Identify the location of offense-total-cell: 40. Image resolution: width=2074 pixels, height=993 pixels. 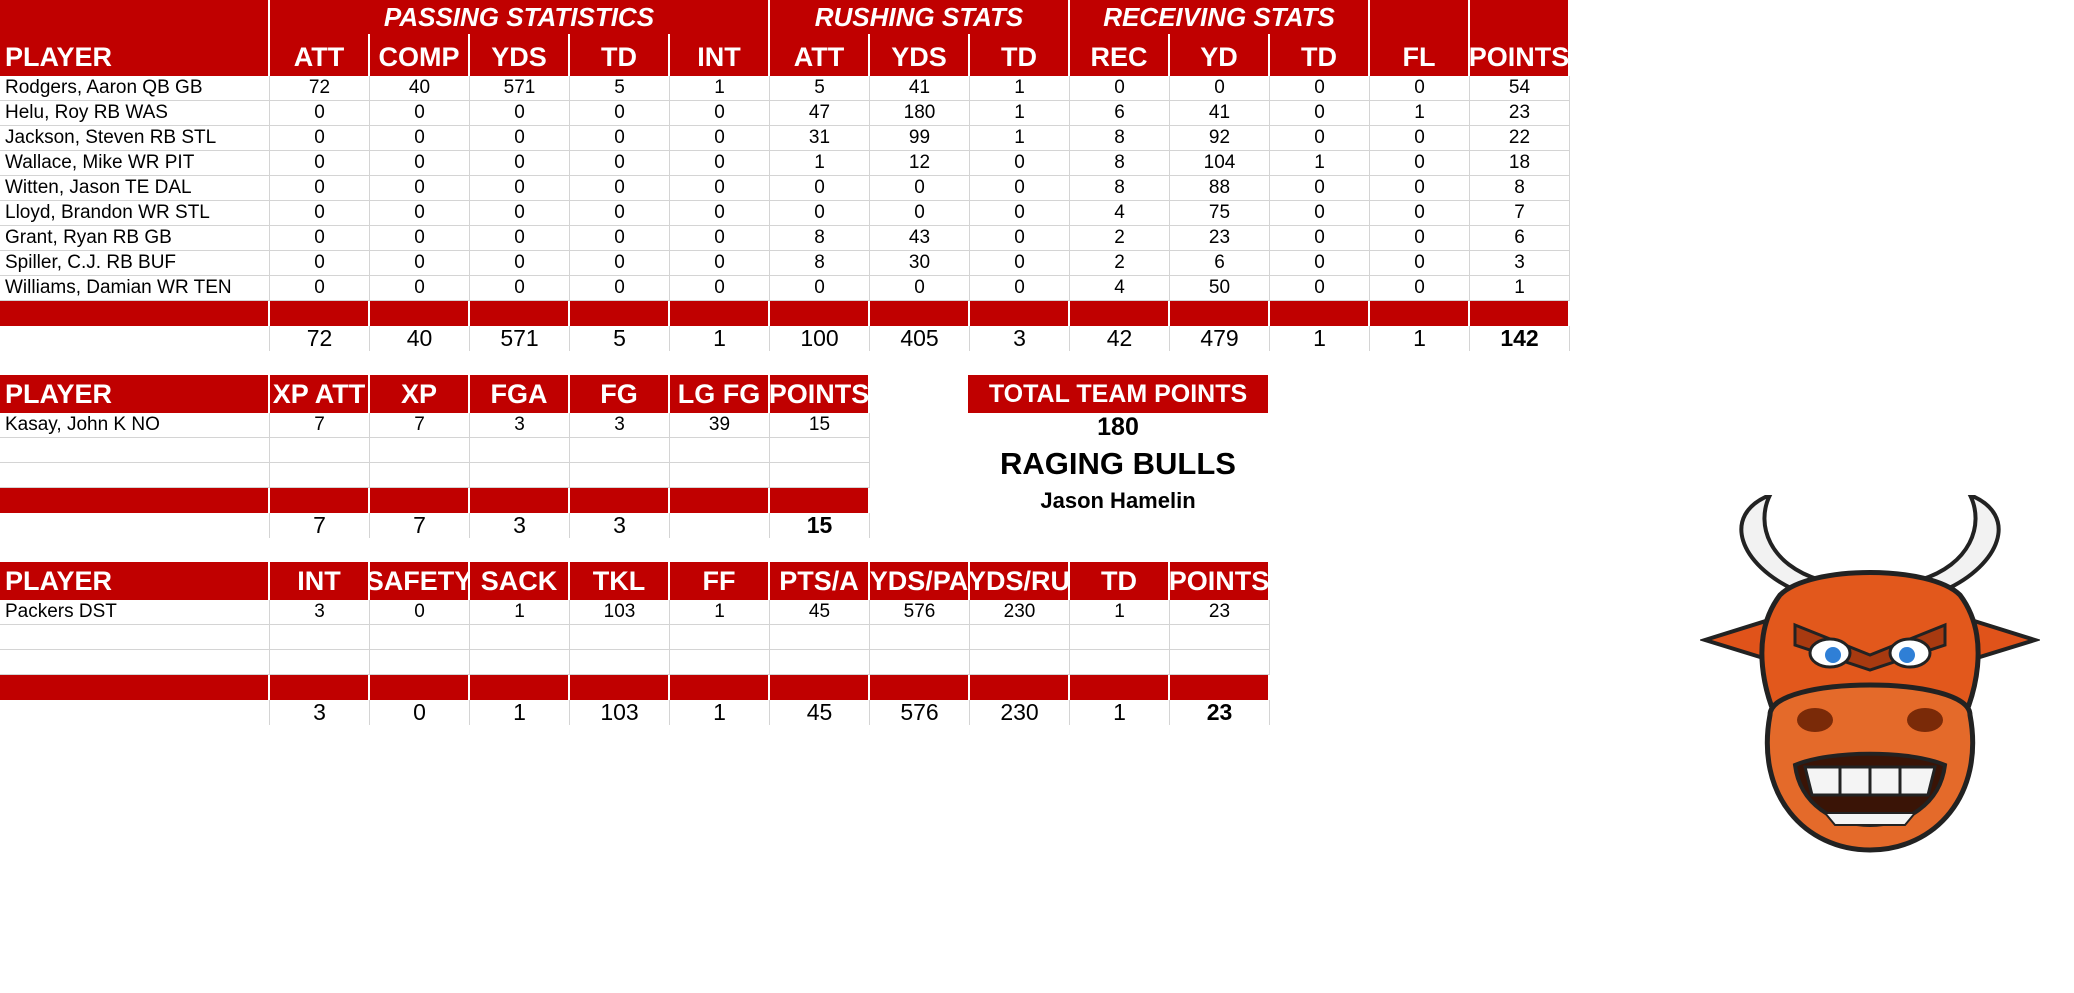
(420, 338).